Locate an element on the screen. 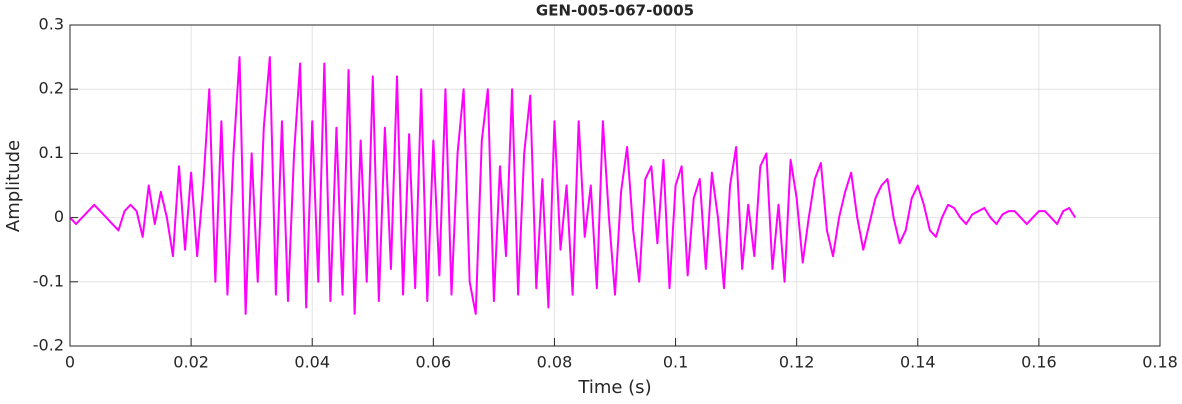 Image resolution: width=1182 pixels, height=404 pixels. x-tick-label: 0.08 is located at coordinates (555, 362).